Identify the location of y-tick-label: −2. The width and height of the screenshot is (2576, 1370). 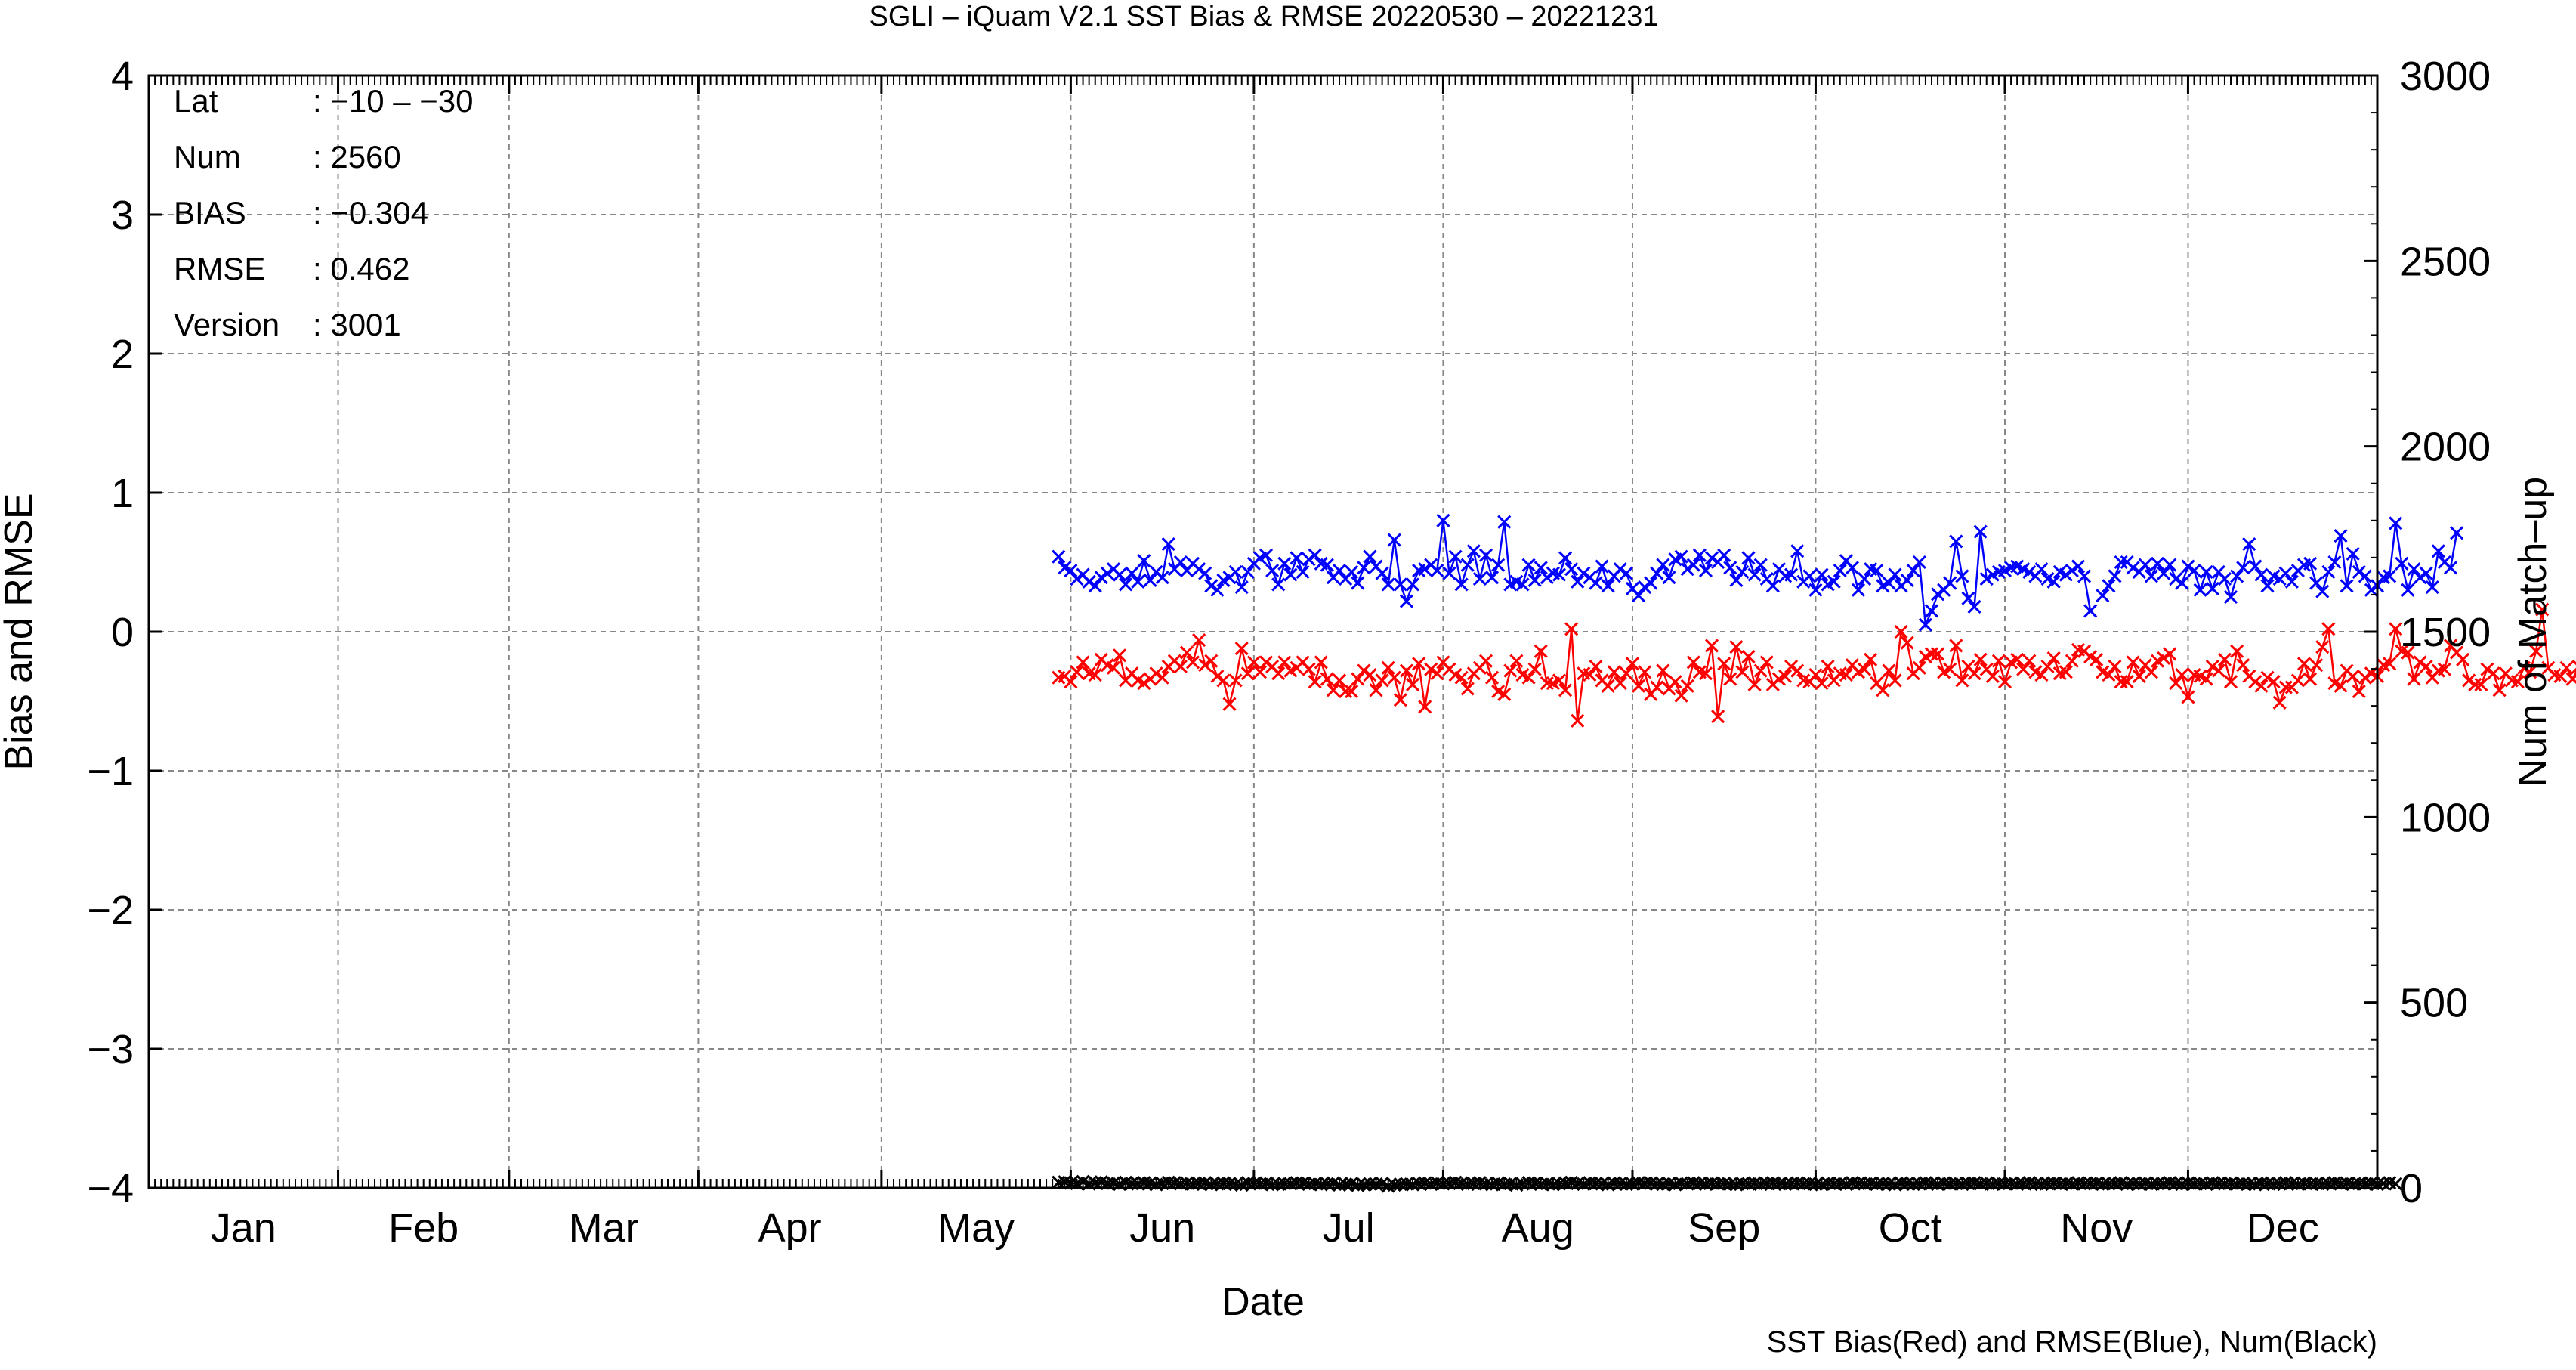
(110, 910).